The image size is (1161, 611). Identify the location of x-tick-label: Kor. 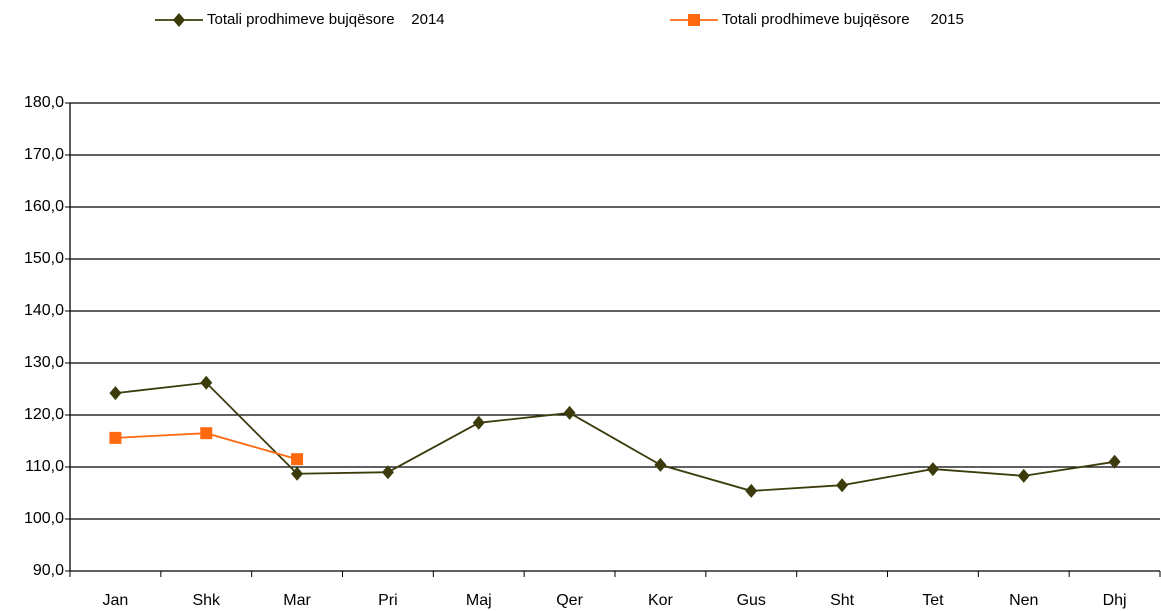
(661, 600).